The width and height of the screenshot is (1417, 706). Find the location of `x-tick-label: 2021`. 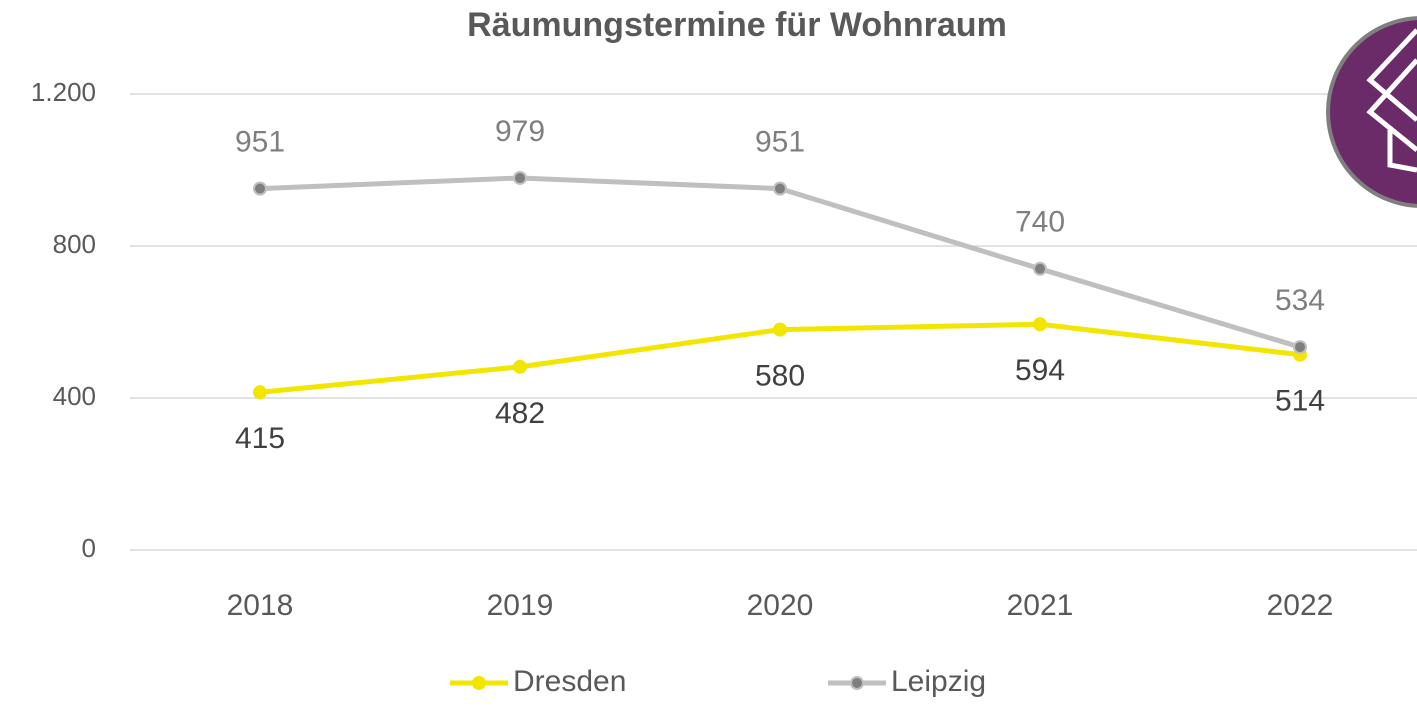

x-tick-label: 2021 is located at coordinates (1040, 605).